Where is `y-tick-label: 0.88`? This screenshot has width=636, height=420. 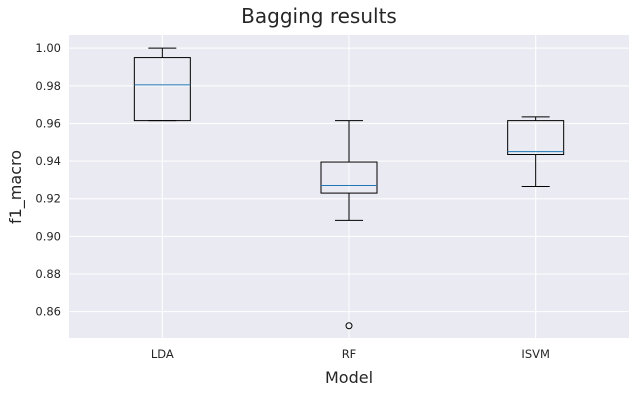 y-tick-label: 0.88 is located at coordinates (48, 274).